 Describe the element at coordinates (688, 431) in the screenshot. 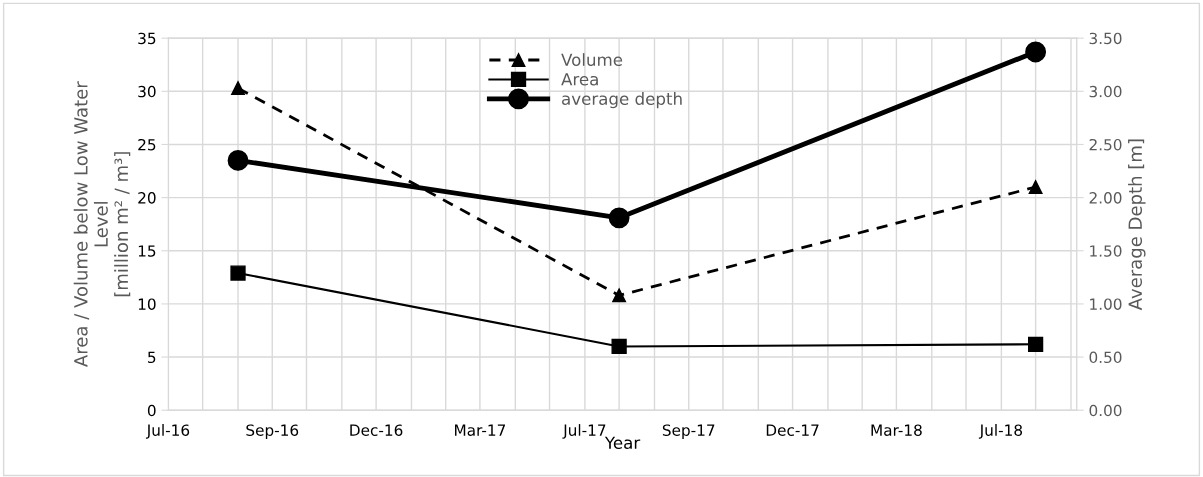

I see `x-tick-label: Sep-17` at that location.